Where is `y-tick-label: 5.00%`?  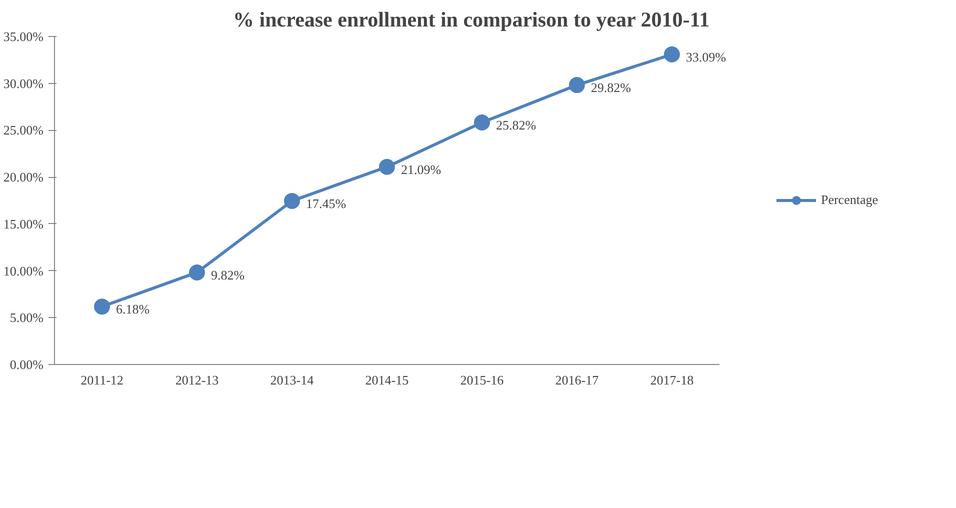 y-tick-label: 5.00% is located at coordinates (27, 318).